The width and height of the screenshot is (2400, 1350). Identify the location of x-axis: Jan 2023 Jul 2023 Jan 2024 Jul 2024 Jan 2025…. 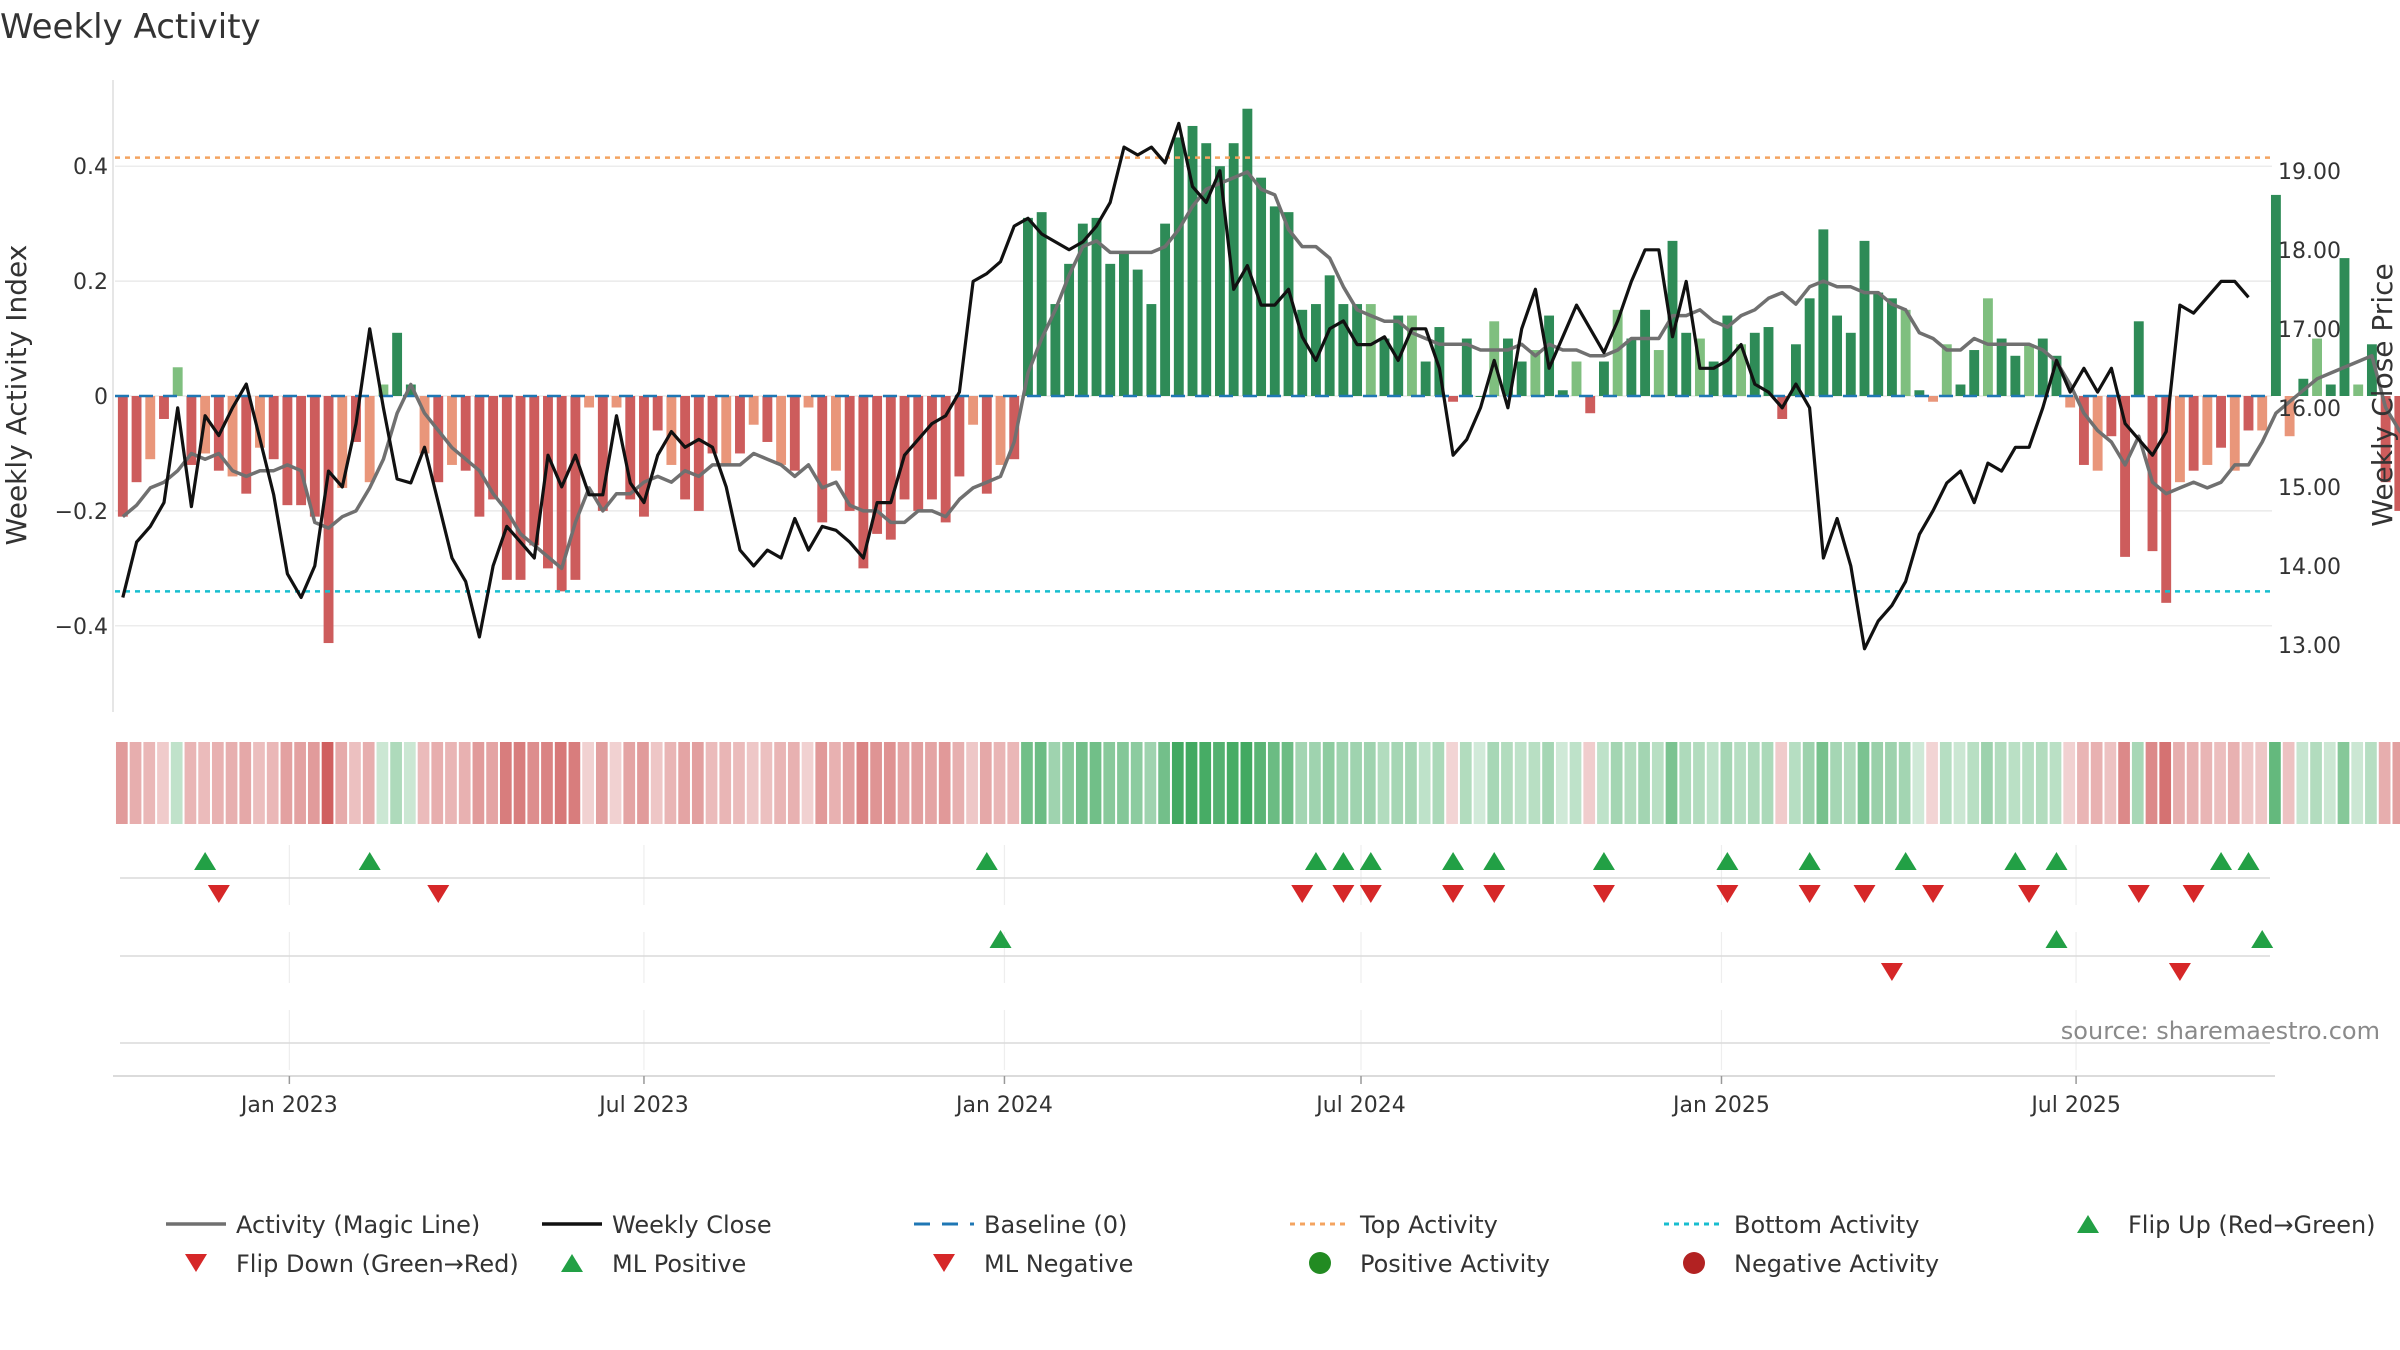
(1194, 1096).